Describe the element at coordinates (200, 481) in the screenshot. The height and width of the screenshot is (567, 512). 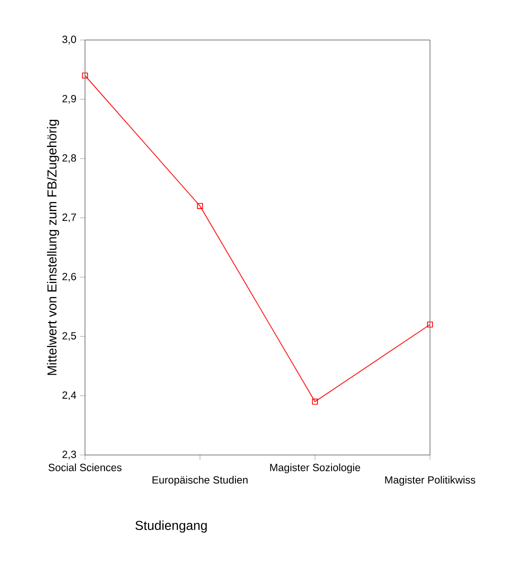
I see `x-tick-label: Europäische Studien` at that location.